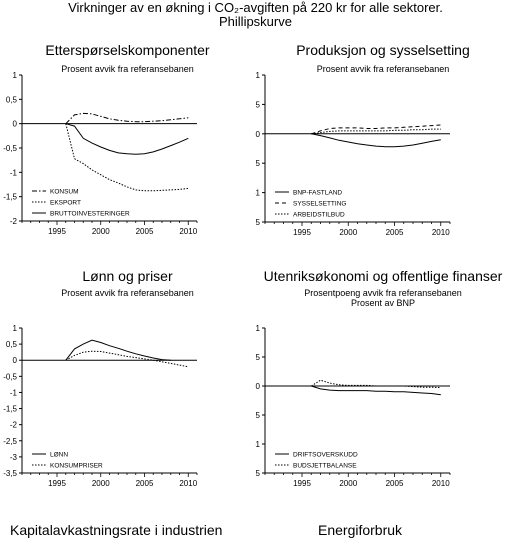 This screenshot has height=545, width=511. What do you see at coordinates (376, 390) in the screenshot?
I see `series-line-driftsoverskudd` at bounding box center [376, 390].